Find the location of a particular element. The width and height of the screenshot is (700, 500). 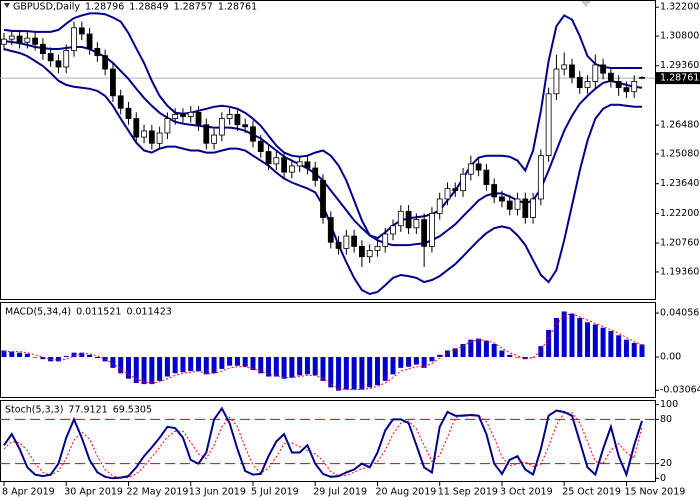

header-text: 1.28796 is located at coordinates (104, 7).